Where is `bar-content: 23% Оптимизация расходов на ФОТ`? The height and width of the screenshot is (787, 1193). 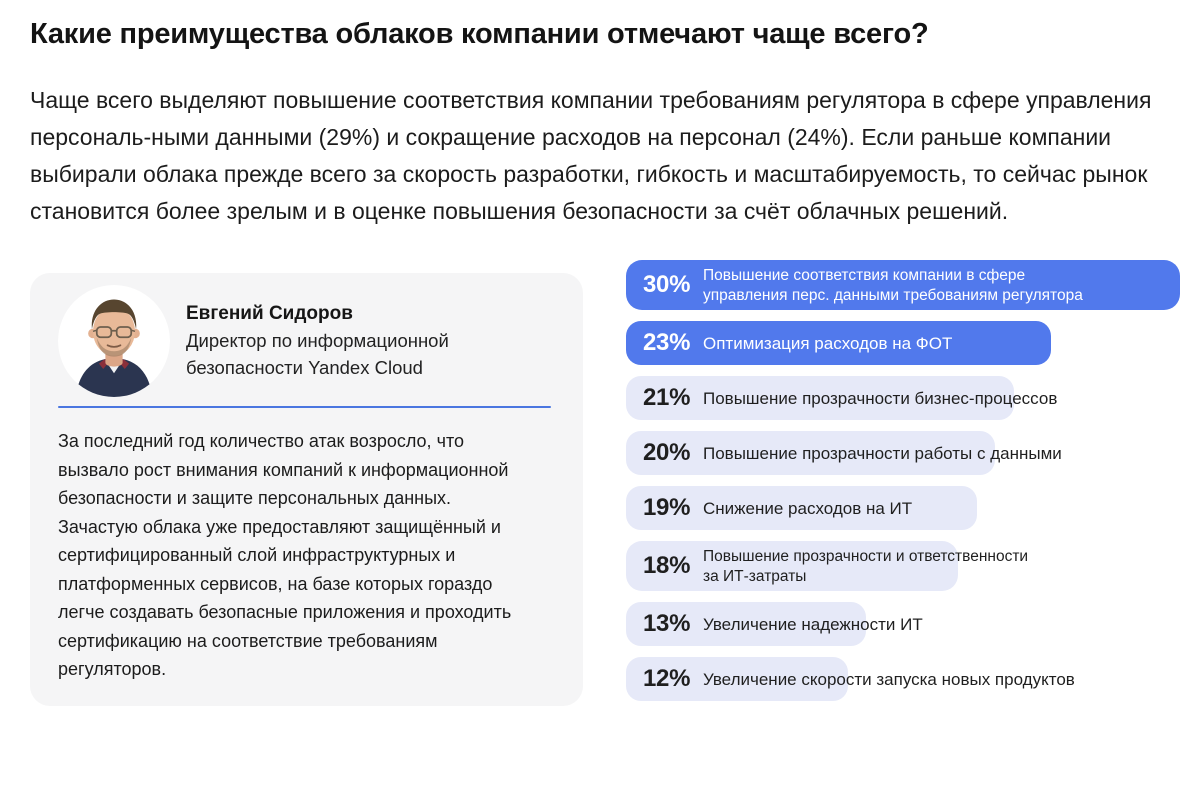
bar-content: 23% Оптимизация расходов на ФОТ is located at coordinates (903, 343).